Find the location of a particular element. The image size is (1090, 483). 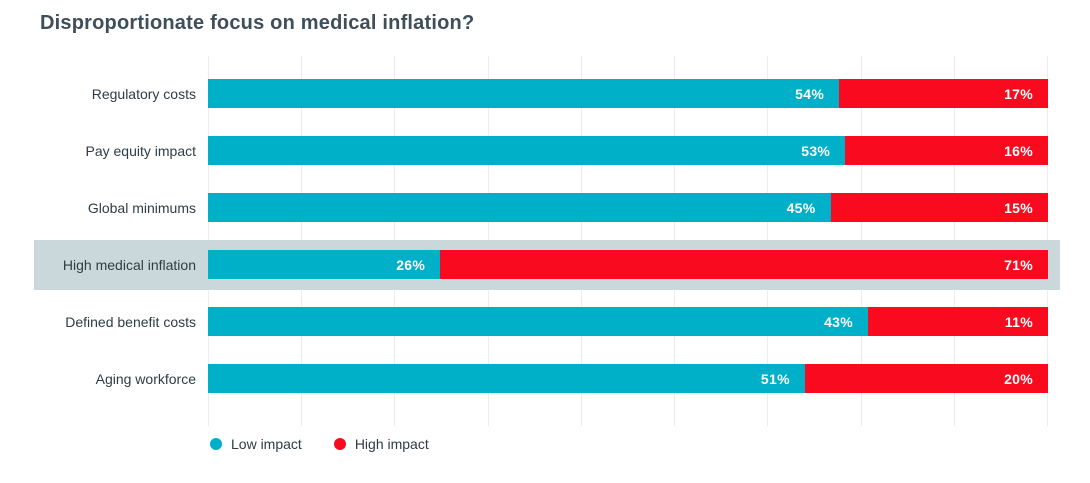

stacked-bar: 51% 20% is located at coordinates (628, 378).